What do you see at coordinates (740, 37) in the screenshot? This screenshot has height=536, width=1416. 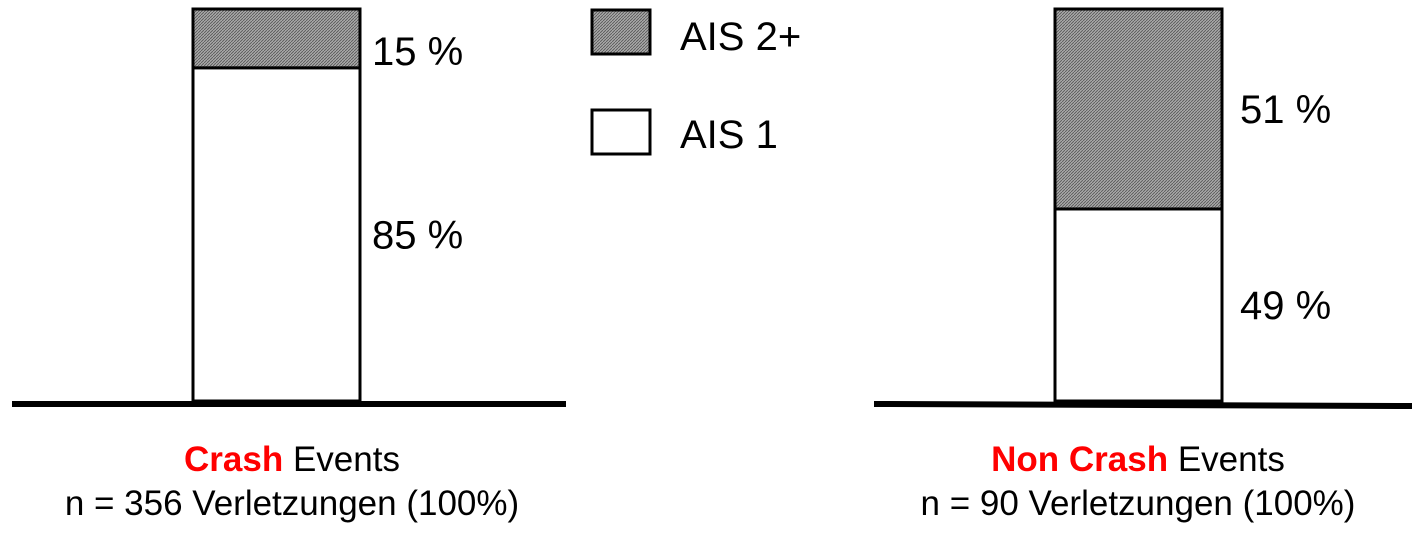 I see `legend-label-ais2plus: AIS 2+` at bounding box center [740, 37].